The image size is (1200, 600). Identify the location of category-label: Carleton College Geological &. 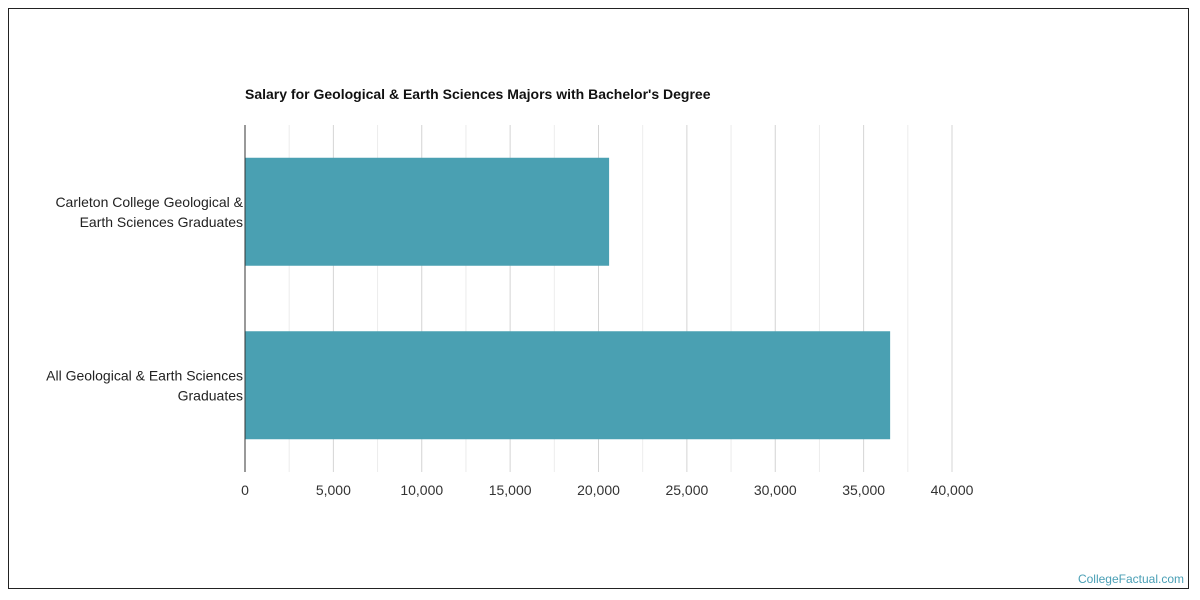
(149, 202).